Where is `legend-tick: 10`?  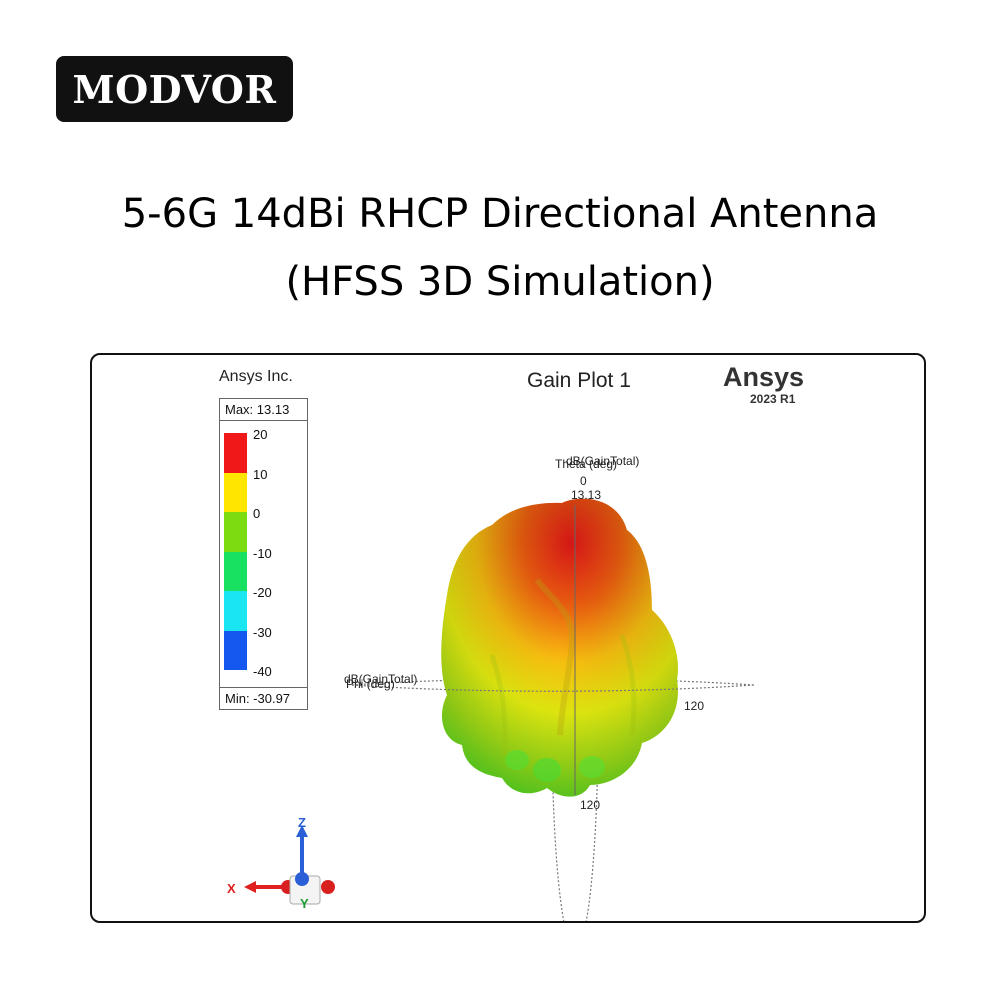
legend-tick: 10 is located at coordinates (260, 474).